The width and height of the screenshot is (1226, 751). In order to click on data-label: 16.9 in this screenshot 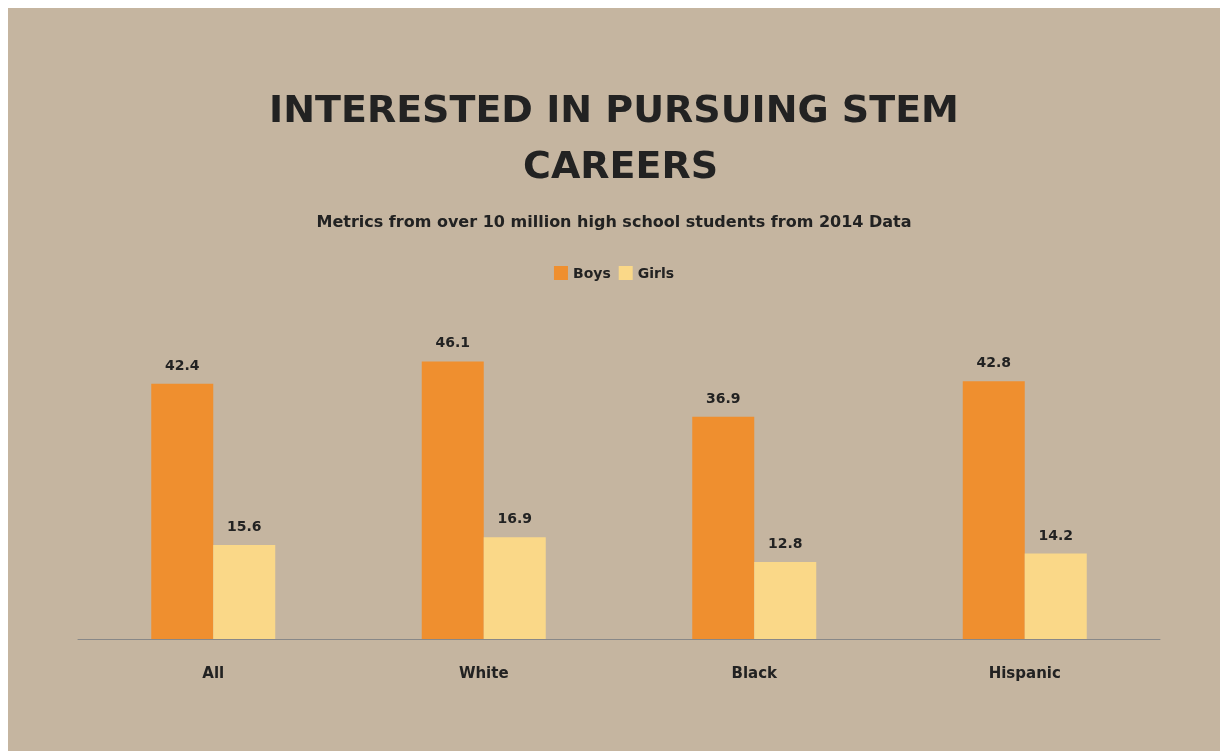, I will do `click(515, 518)`.